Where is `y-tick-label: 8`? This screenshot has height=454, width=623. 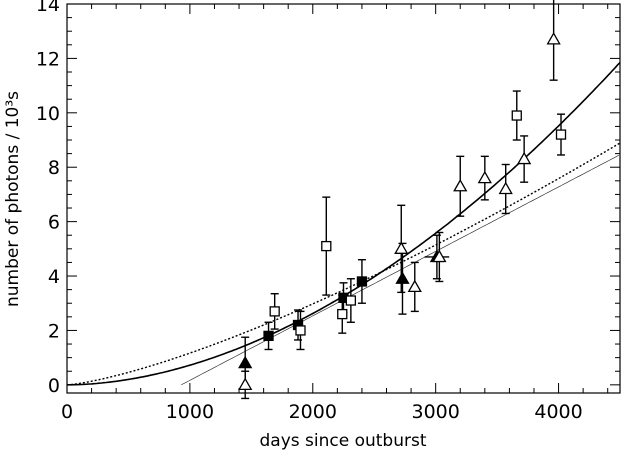
y-tick-label: 8 is located at coordinates (54, 168).